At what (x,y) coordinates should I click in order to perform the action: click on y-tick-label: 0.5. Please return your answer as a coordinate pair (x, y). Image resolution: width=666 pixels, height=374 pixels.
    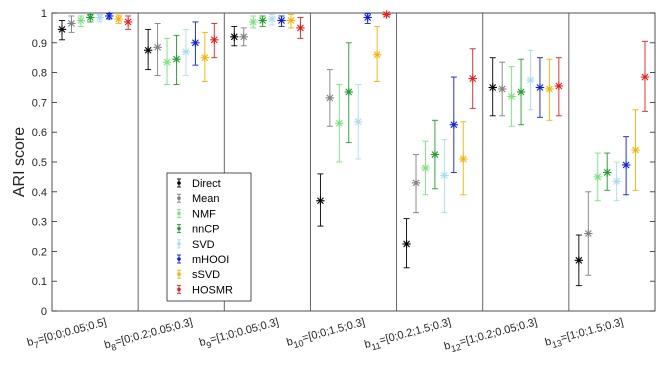
    Looking at the image, I should click on (39, 163).